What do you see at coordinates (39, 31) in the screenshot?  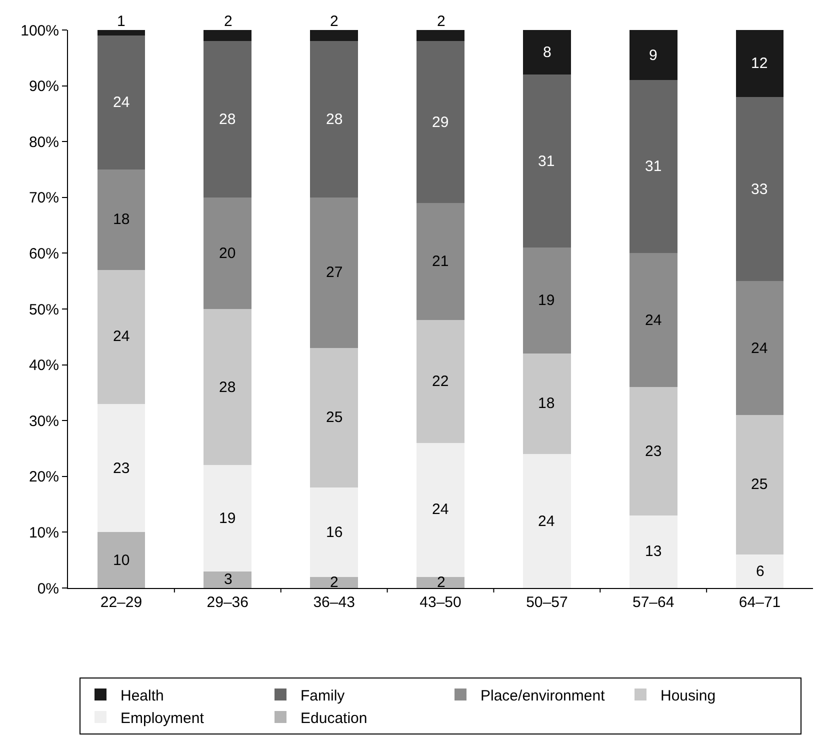 I see `y-tick-label: 100%` at bounding box center [39, 31].